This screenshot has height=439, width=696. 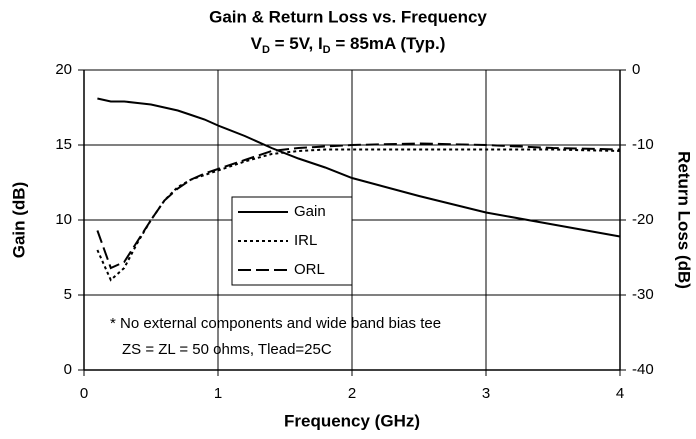 What do you see at coordinates (309, 269) in the screenshot?
I see `legend-label: ORL` at bounding box center [309, 269].